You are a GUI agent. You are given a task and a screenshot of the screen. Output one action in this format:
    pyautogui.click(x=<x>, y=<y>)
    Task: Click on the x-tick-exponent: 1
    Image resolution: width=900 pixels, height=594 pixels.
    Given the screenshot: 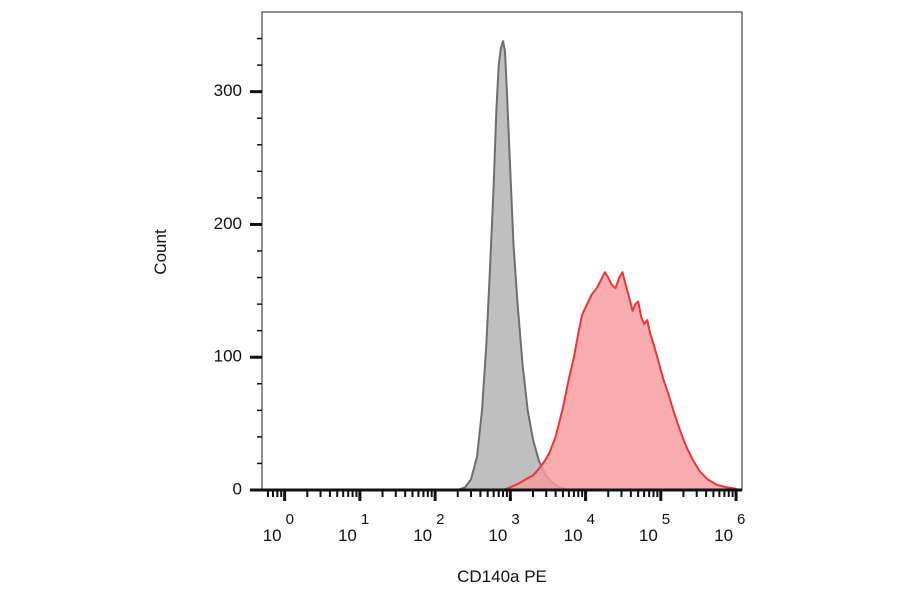 What is the action you would take?
    pyautogui.click(x=365, y=519)
    